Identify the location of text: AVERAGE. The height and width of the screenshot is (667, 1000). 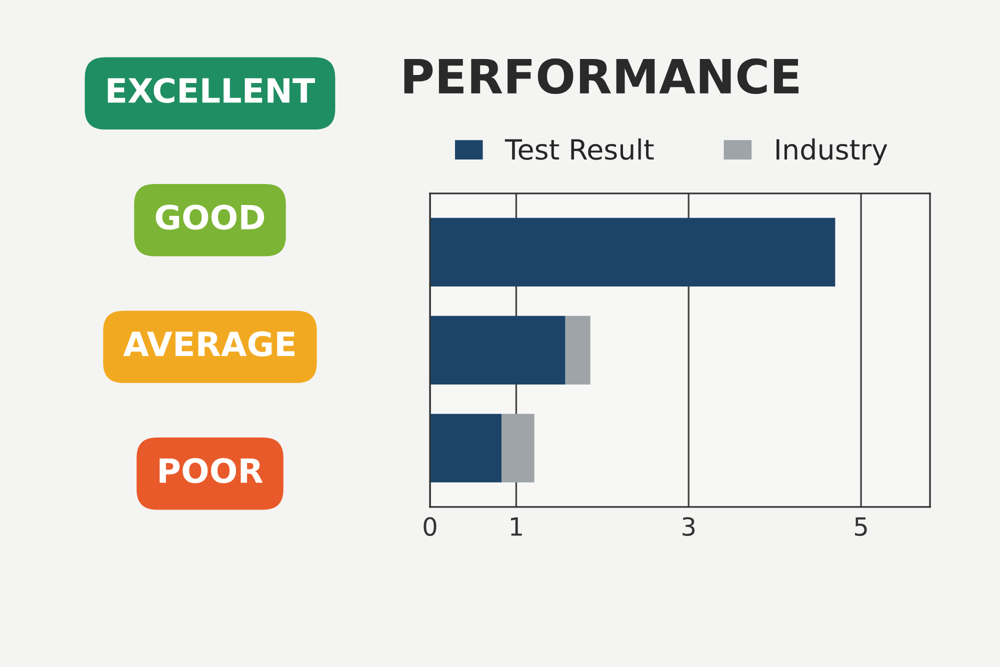
(208, 344).